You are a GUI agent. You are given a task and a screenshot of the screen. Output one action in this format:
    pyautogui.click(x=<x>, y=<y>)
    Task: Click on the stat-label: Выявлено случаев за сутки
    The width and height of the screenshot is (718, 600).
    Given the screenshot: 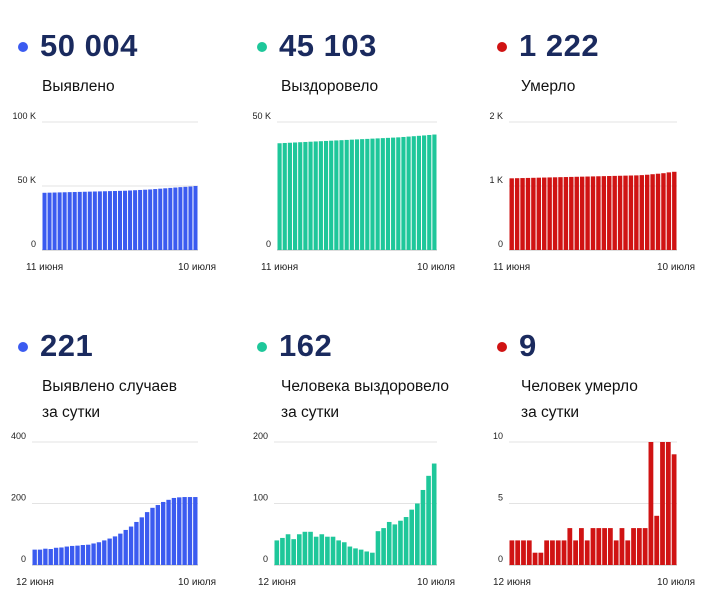 What is the action you would take?
    pyautogui.click(x=109, y=400)
    